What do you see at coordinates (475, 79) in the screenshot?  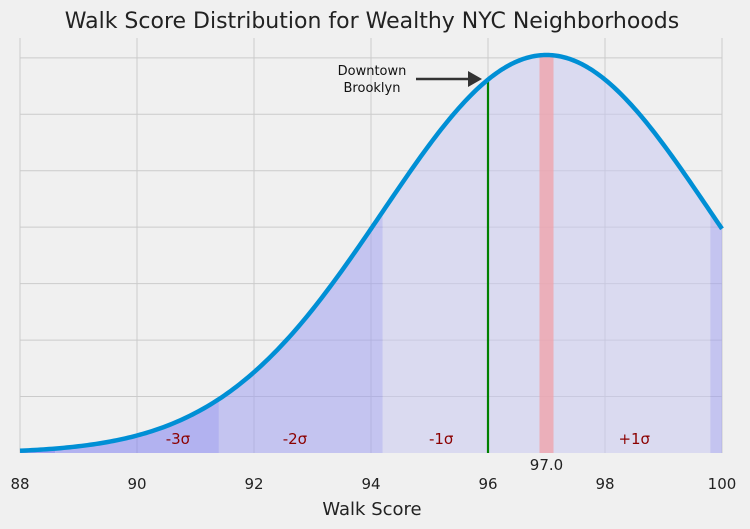 I see `annotation-arrow-head` at bounding box center [475, 79].